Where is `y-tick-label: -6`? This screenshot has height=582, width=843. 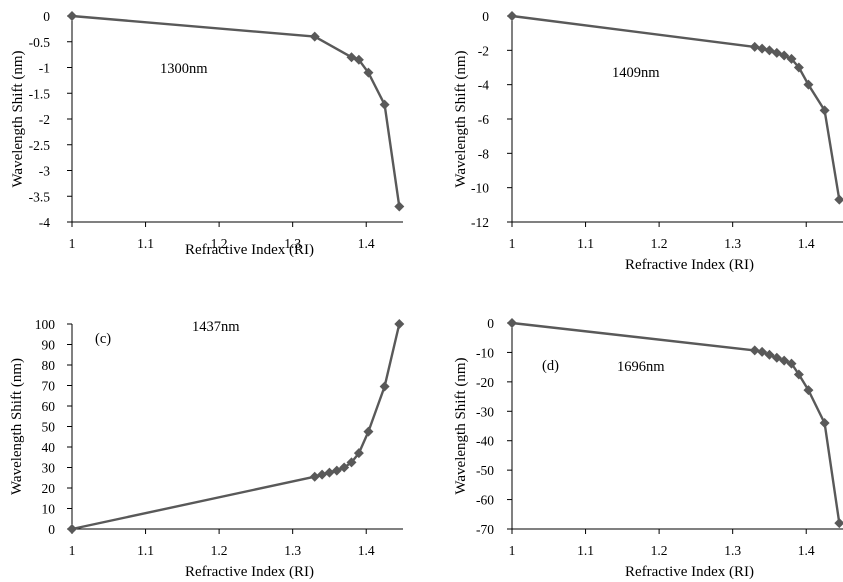
y-tick-label: -6 is located at coordinates (483, 119).